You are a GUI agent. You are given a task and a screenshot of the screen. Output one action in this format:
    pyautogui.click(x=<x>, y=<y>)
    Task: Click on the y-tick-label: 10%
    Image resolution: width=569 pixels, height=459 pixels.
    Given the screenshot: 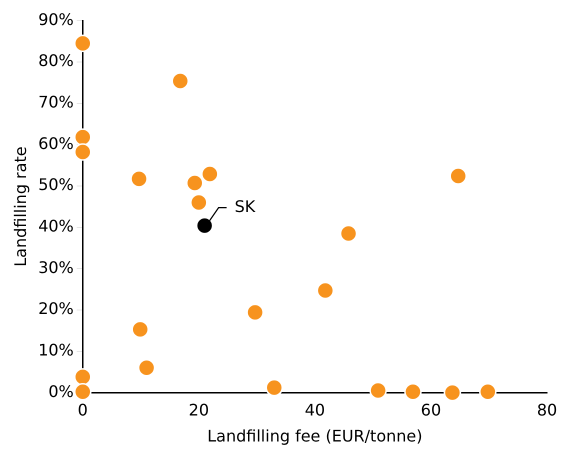 What is the action you would take?
    pyautogui.click(x=56, y=350)
    